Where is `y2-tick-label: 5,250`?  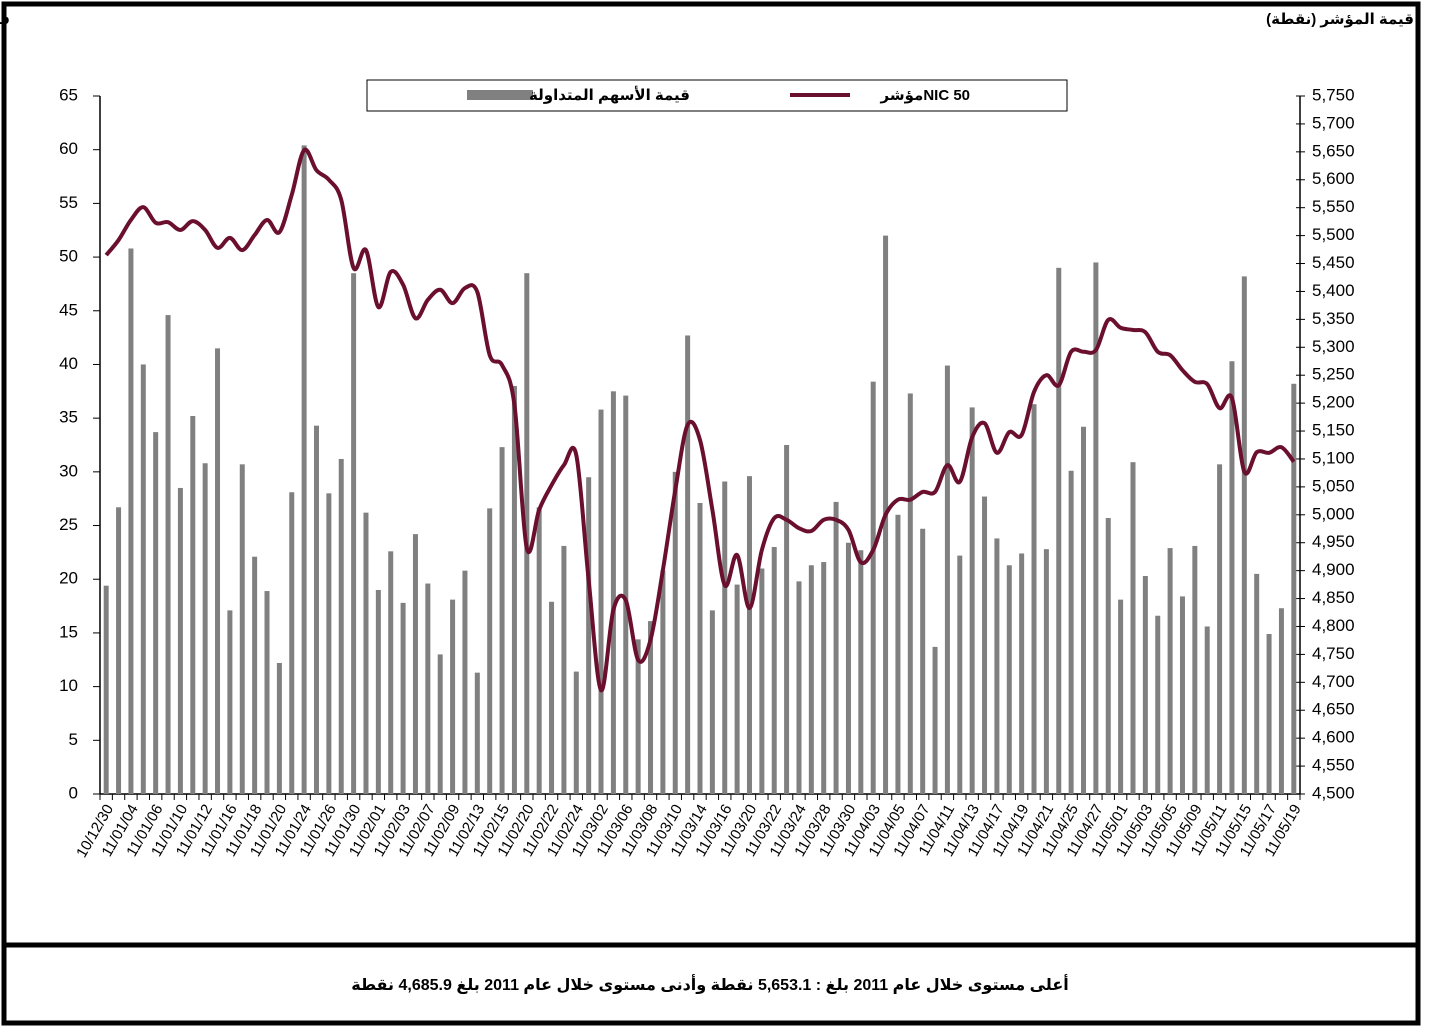
y2-tick-label: 5,250 is located at coordinates (1333, 374).